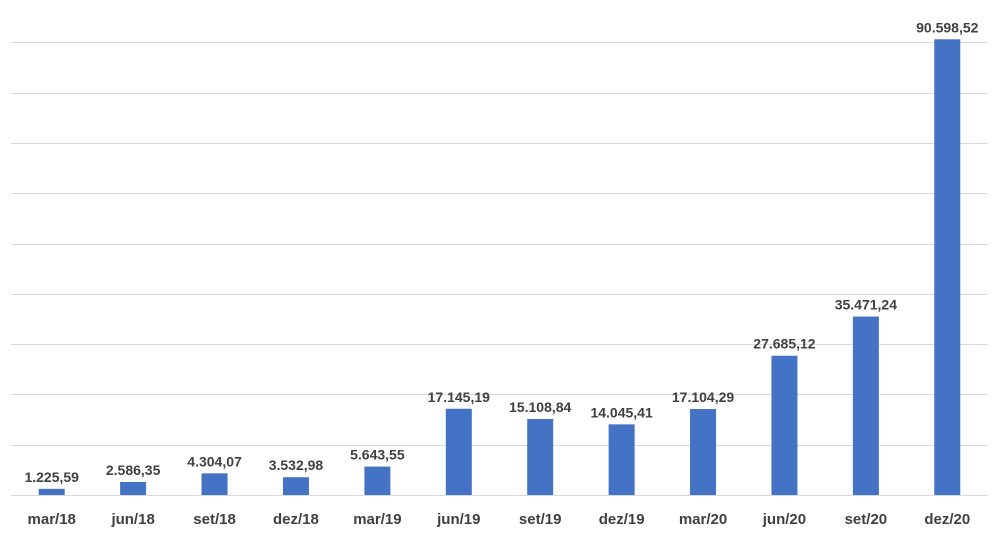 The image size is (1002, 534). What do you see at coordinates (866, 519) in the screenshot?
I see `x-tick-label-set-20: set/20` at bounding box center [866, 519].